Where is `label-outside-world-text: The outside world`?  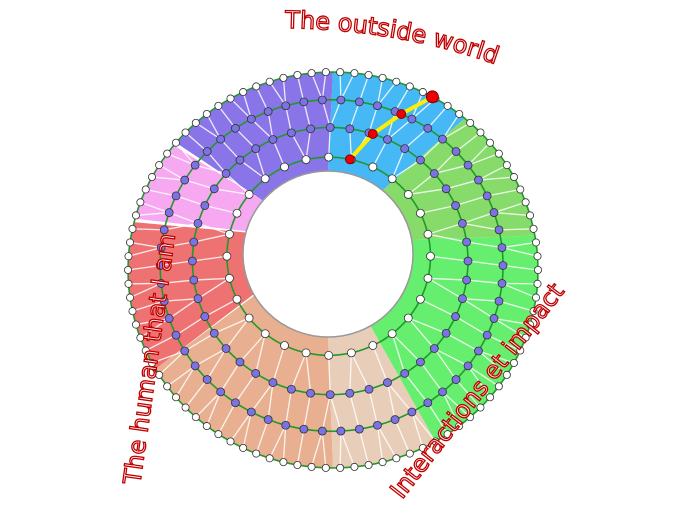
label-outside-world-text: The outside world is located at coordinates (393, 37).